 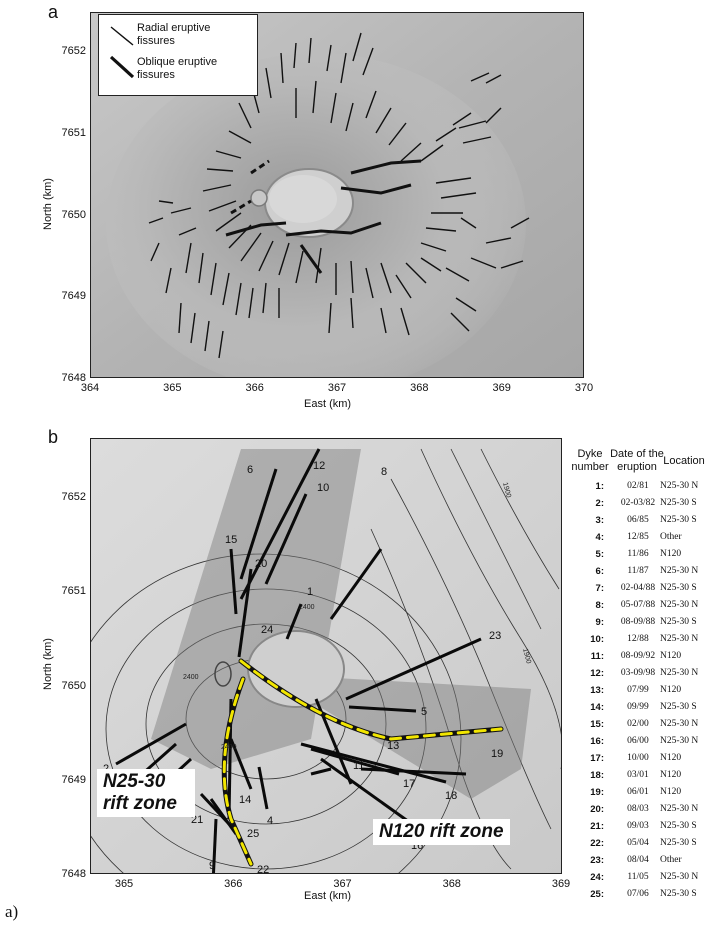 What do you see at coordinates (599, 486) in the screenshot?
I see `dyke-number-cell: 1:` at bounding box center [599, 486].